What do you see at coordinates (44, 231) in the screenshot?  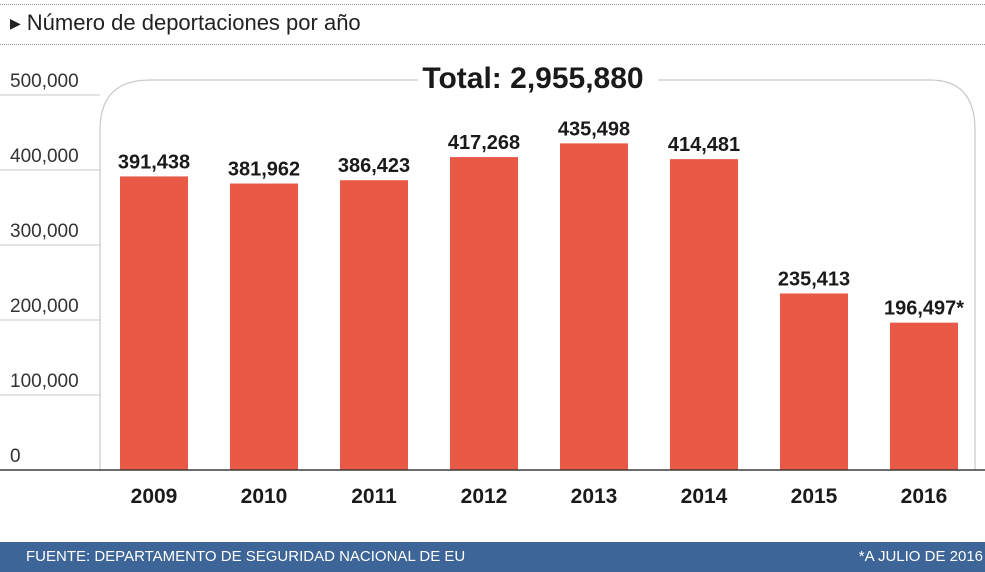 I see `y-tick-label: 300,000` at bounding box center [44, 231].